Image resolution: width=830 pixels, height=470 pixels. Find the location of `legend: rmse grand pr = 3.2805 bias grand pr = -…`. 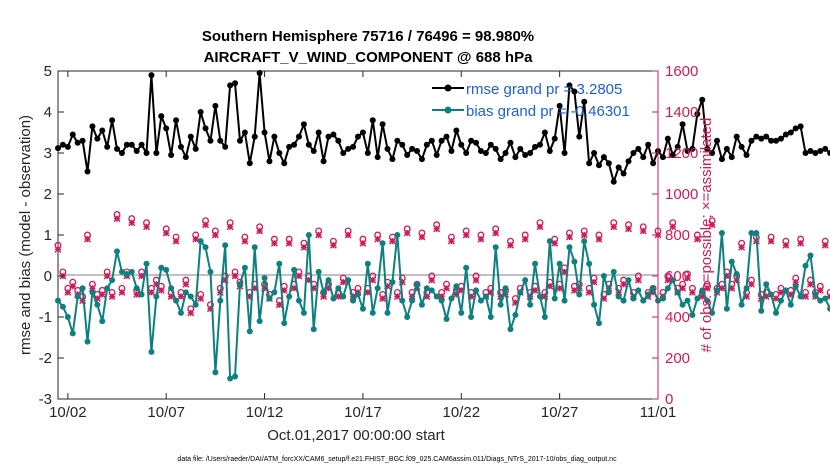

legend: rmse grand pr = 3.2805 bias grand pr = -… is located at coordinates (531, 100).